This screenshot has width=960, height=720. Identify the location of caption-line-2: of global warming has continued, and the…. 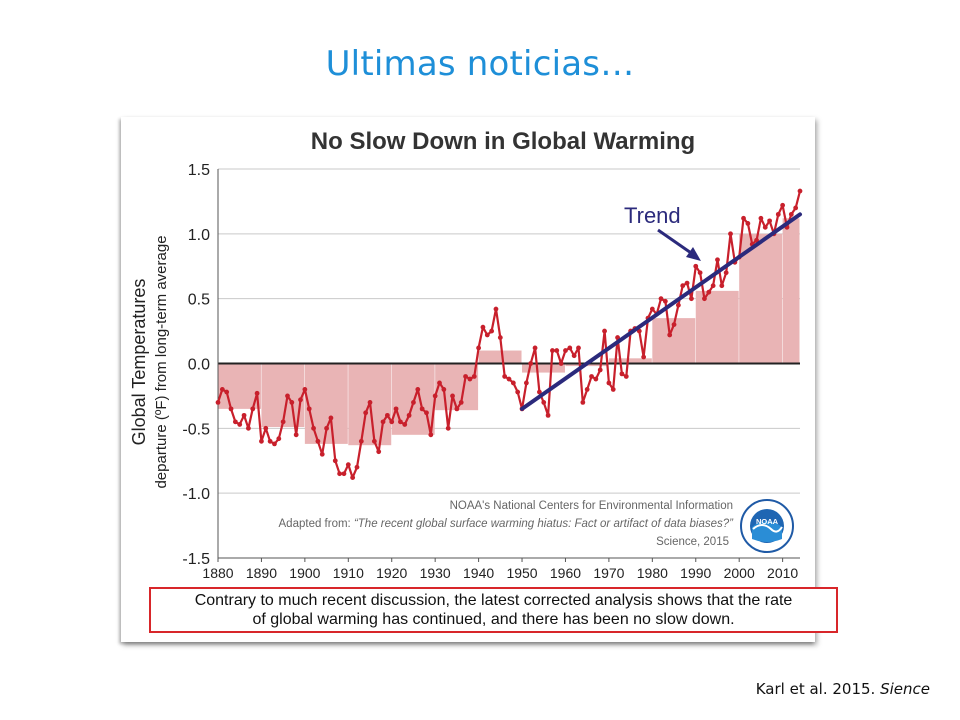
(493, 619).